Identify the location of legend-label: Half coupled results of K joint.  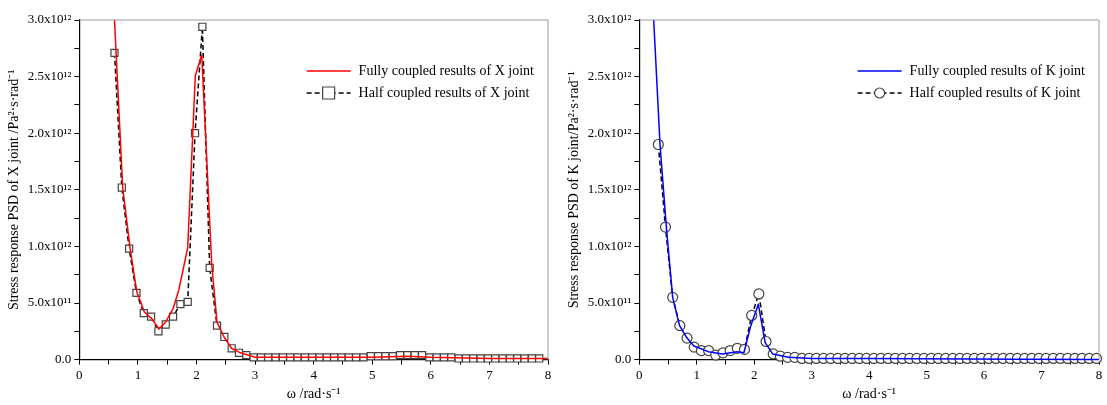
(995, 92).